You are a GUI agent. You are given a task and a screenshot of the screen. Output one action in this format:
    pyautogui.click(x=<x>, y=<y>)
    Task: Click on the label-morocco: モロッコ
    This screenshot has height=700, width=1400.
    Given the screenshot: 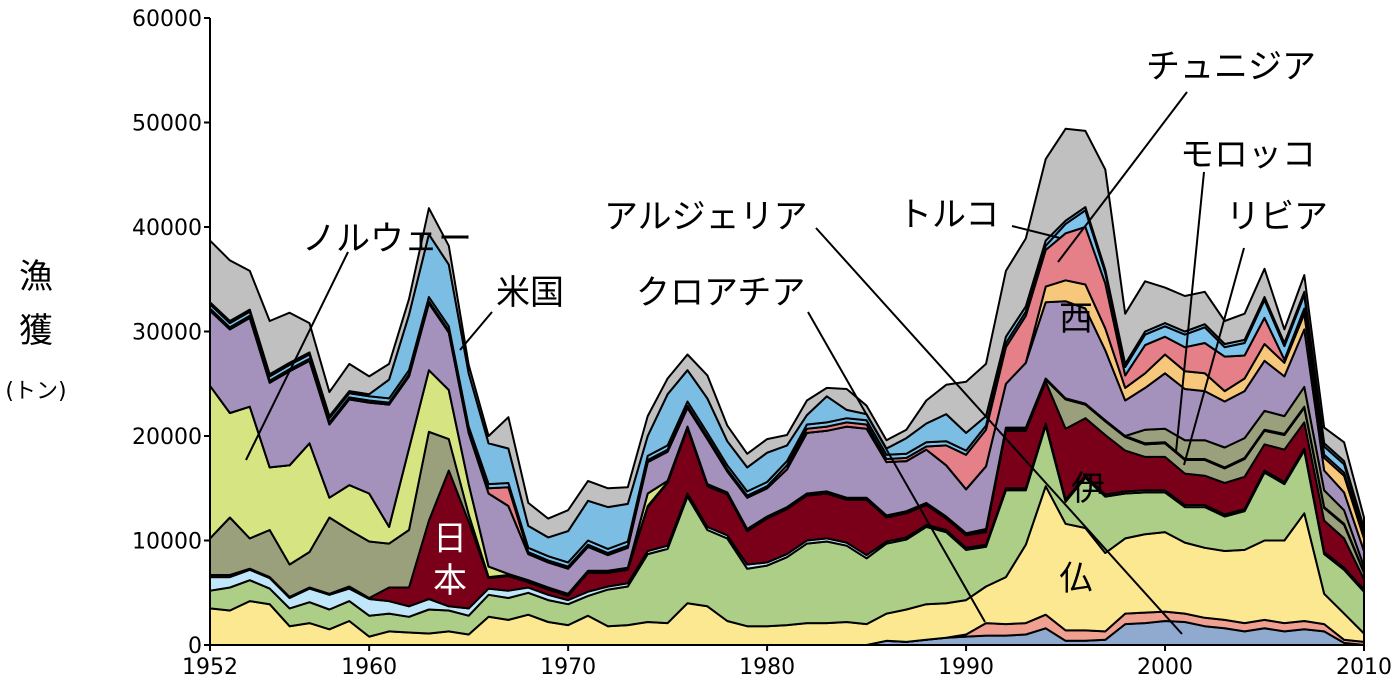 What is the action you would take?
    pyautogui.click(x=1248, y=155)
    